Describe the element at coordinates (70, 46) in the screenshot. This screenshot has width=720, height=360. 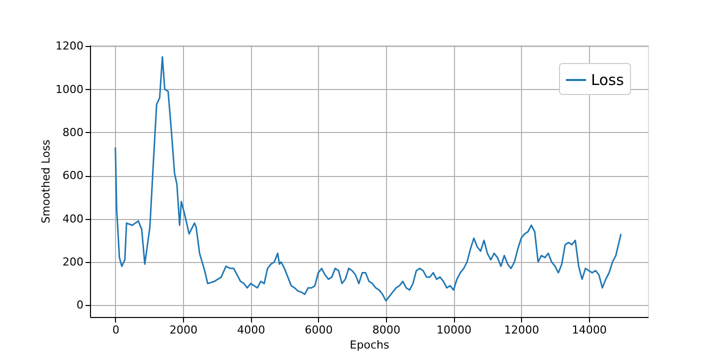
I see `y-tick-label: 1200` at that location.